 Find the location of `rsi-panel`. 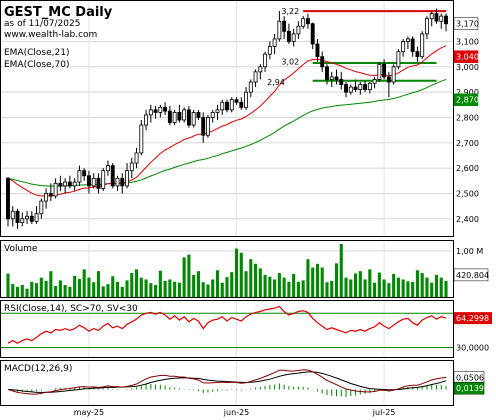

rsi-panel is located at coordinates (227, 329).